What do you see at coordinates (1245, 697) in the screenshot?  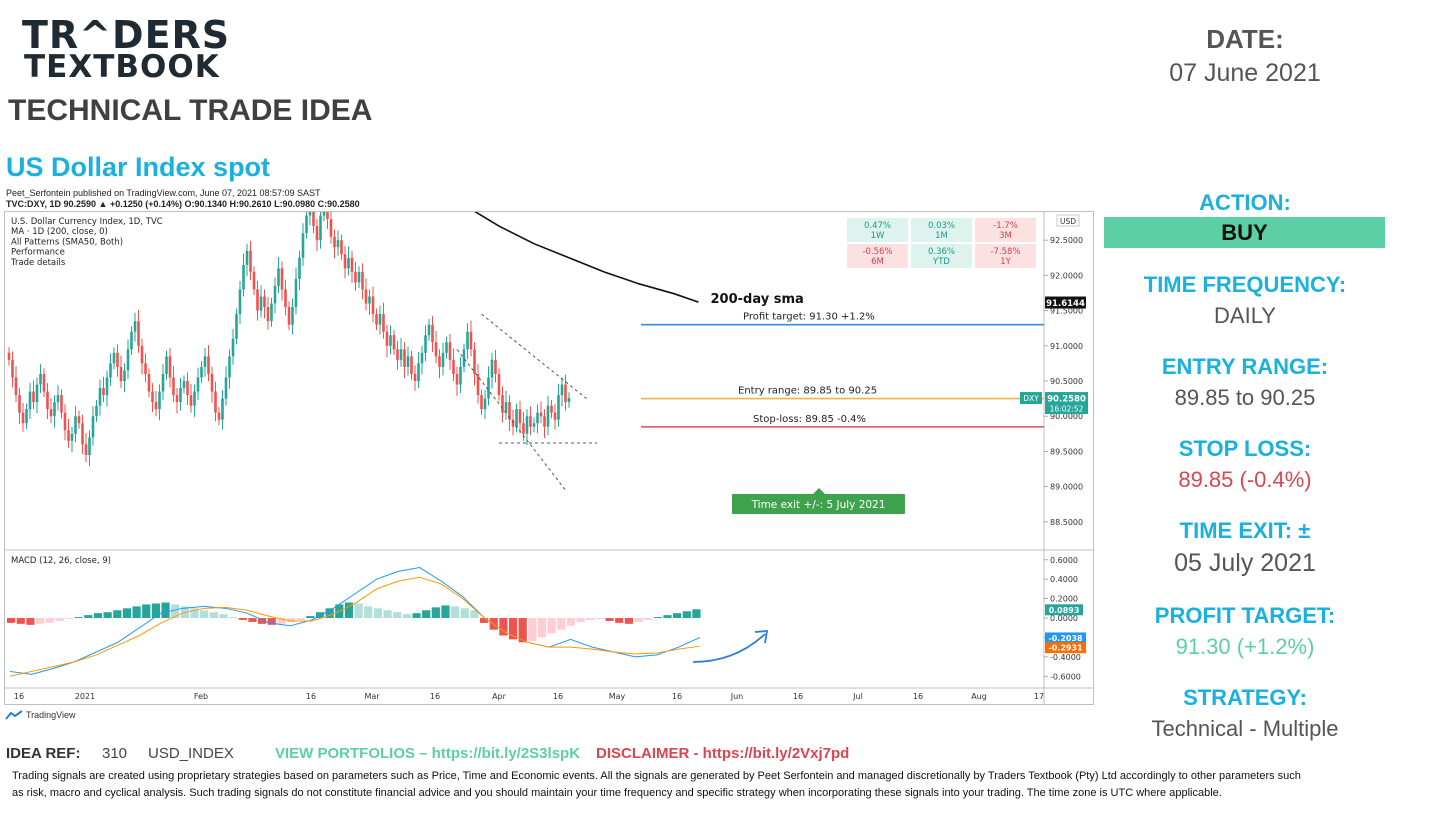 I see `strategy-label: STRATEGY:` at bounding box center [1245, 697].